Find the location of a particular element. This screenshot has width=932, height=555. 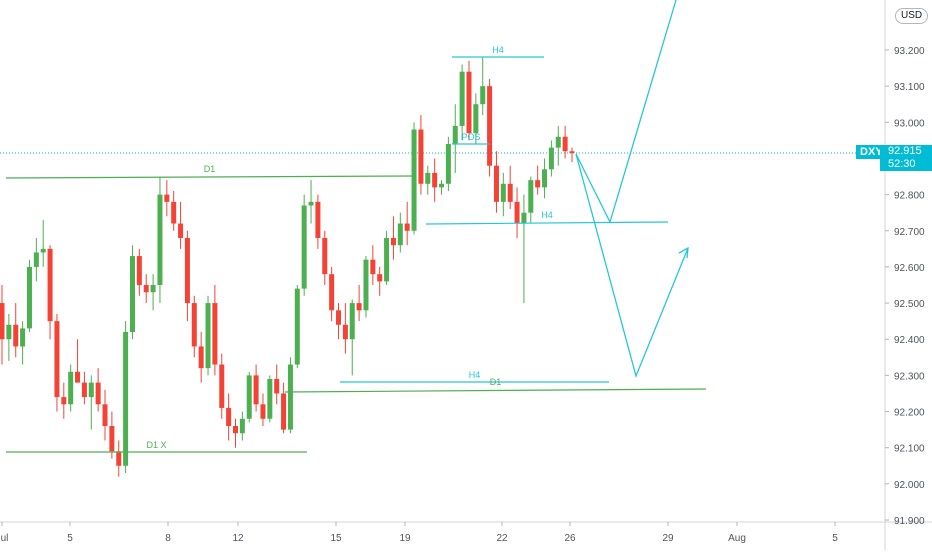

y-tick-label: 92.500 is located at coordinates (909, 304).